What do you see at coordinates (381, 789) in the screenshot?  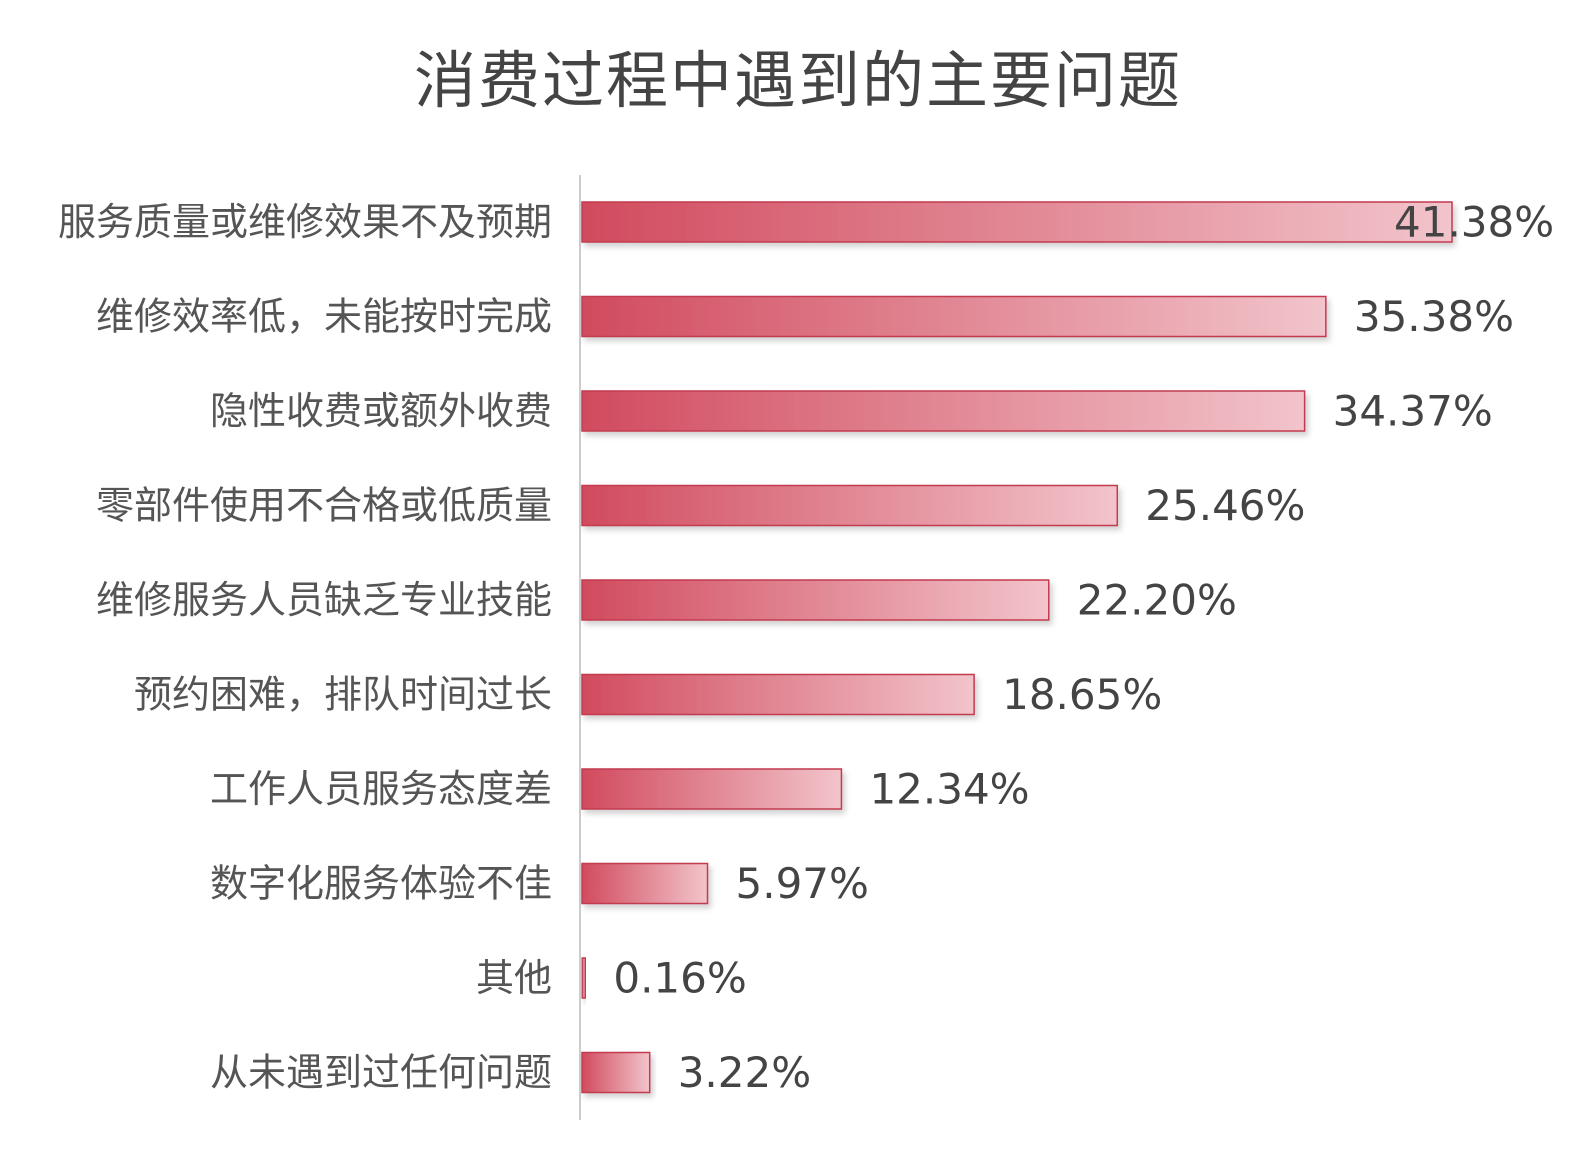 I see `category-label: 工作人员服务态度差` at bounding box center [381, 789].